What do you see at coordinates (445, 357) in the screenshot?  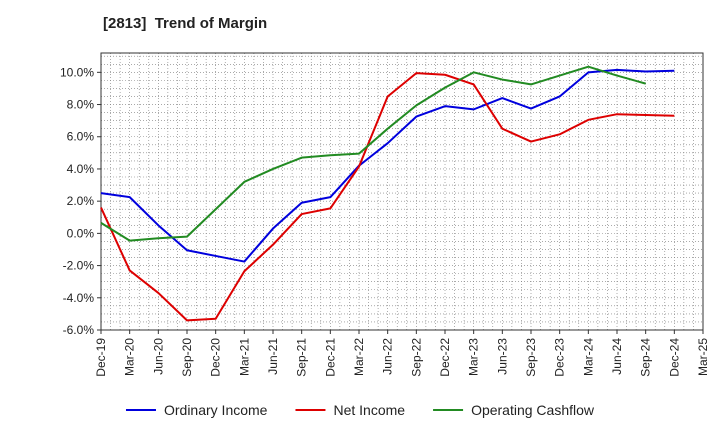 I see `x-tick-label: Dec-22` at bounding box center [445, 357].